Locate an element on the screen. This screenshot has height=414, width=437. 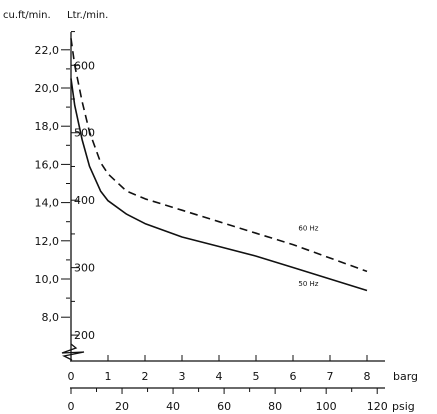
y-tick-label-cuft: 10,0 is located at coordinates (47, 279).